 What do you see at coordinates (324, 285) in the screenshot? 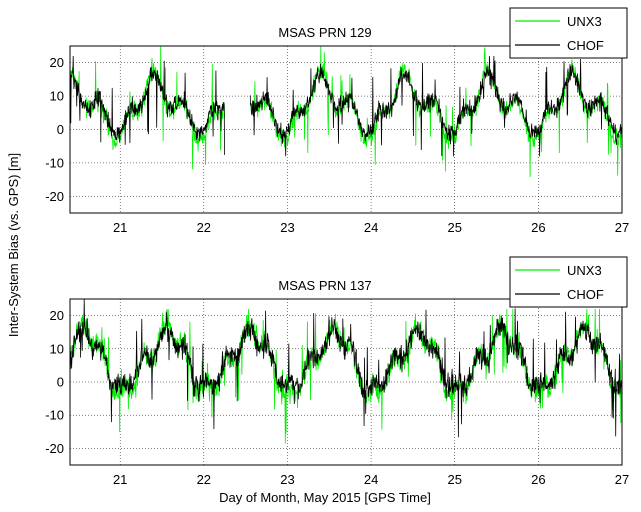
I see `chart-title: MSAS PRN 137` at bounding box center [324, 285].